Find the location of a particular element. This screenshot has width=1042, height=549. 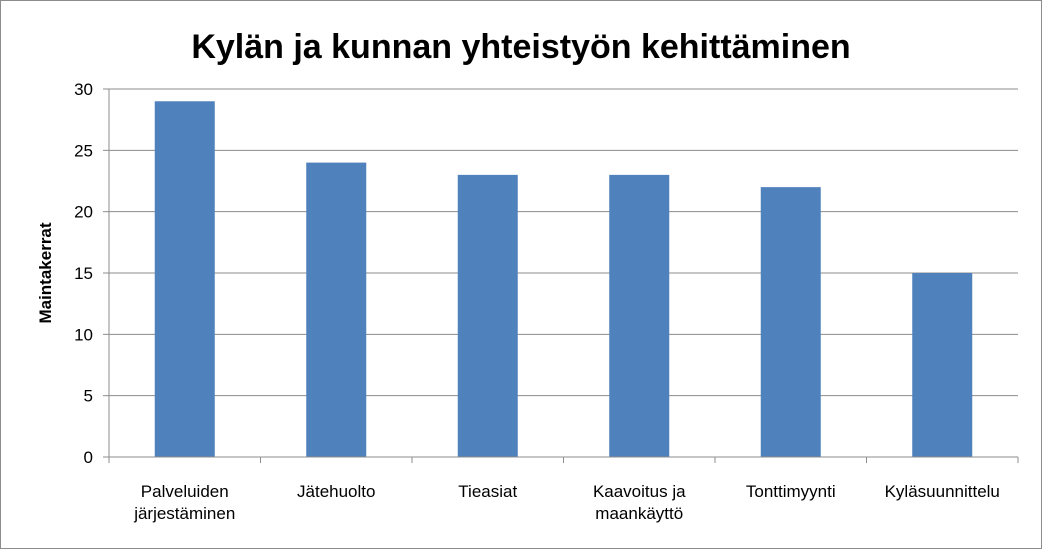

y-axis-label: Maintakerrat is located at coordinates (45, 272).